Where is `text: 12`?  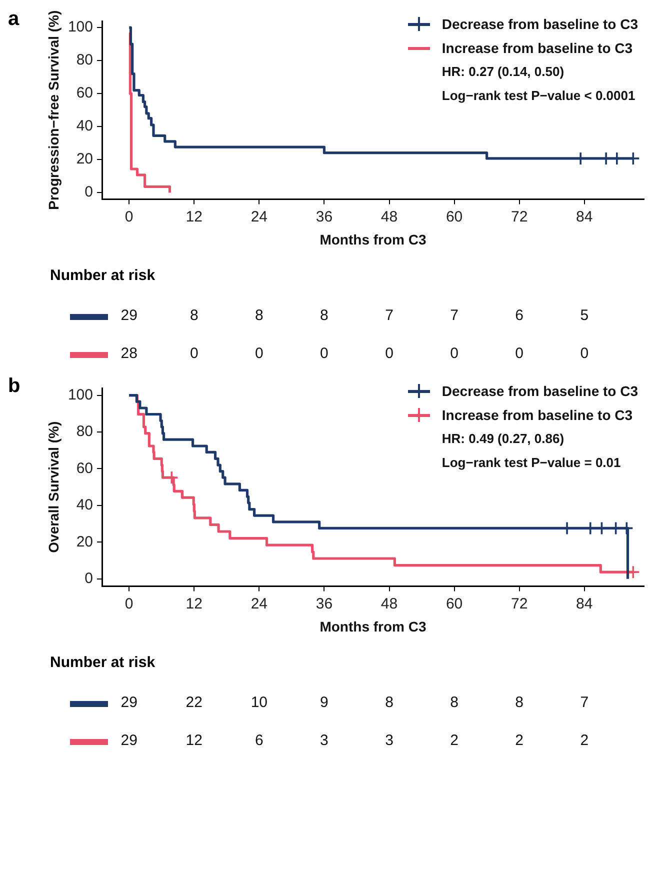
text: 12 is located at coordinates (194, 740).